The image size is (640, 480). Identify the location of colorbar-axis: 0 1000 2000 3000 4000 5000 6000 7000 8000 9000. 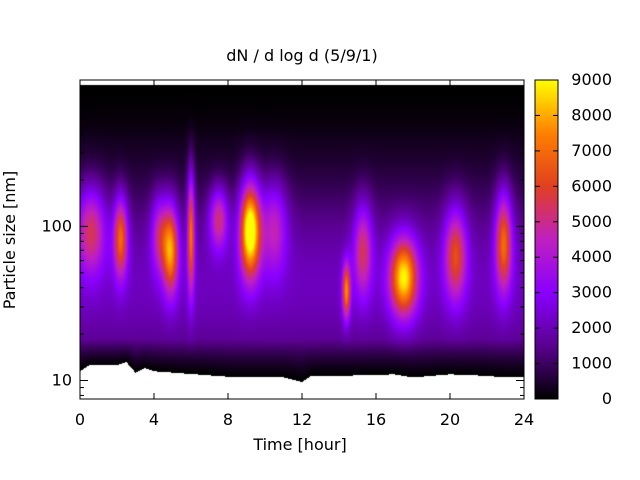
(573, 239).